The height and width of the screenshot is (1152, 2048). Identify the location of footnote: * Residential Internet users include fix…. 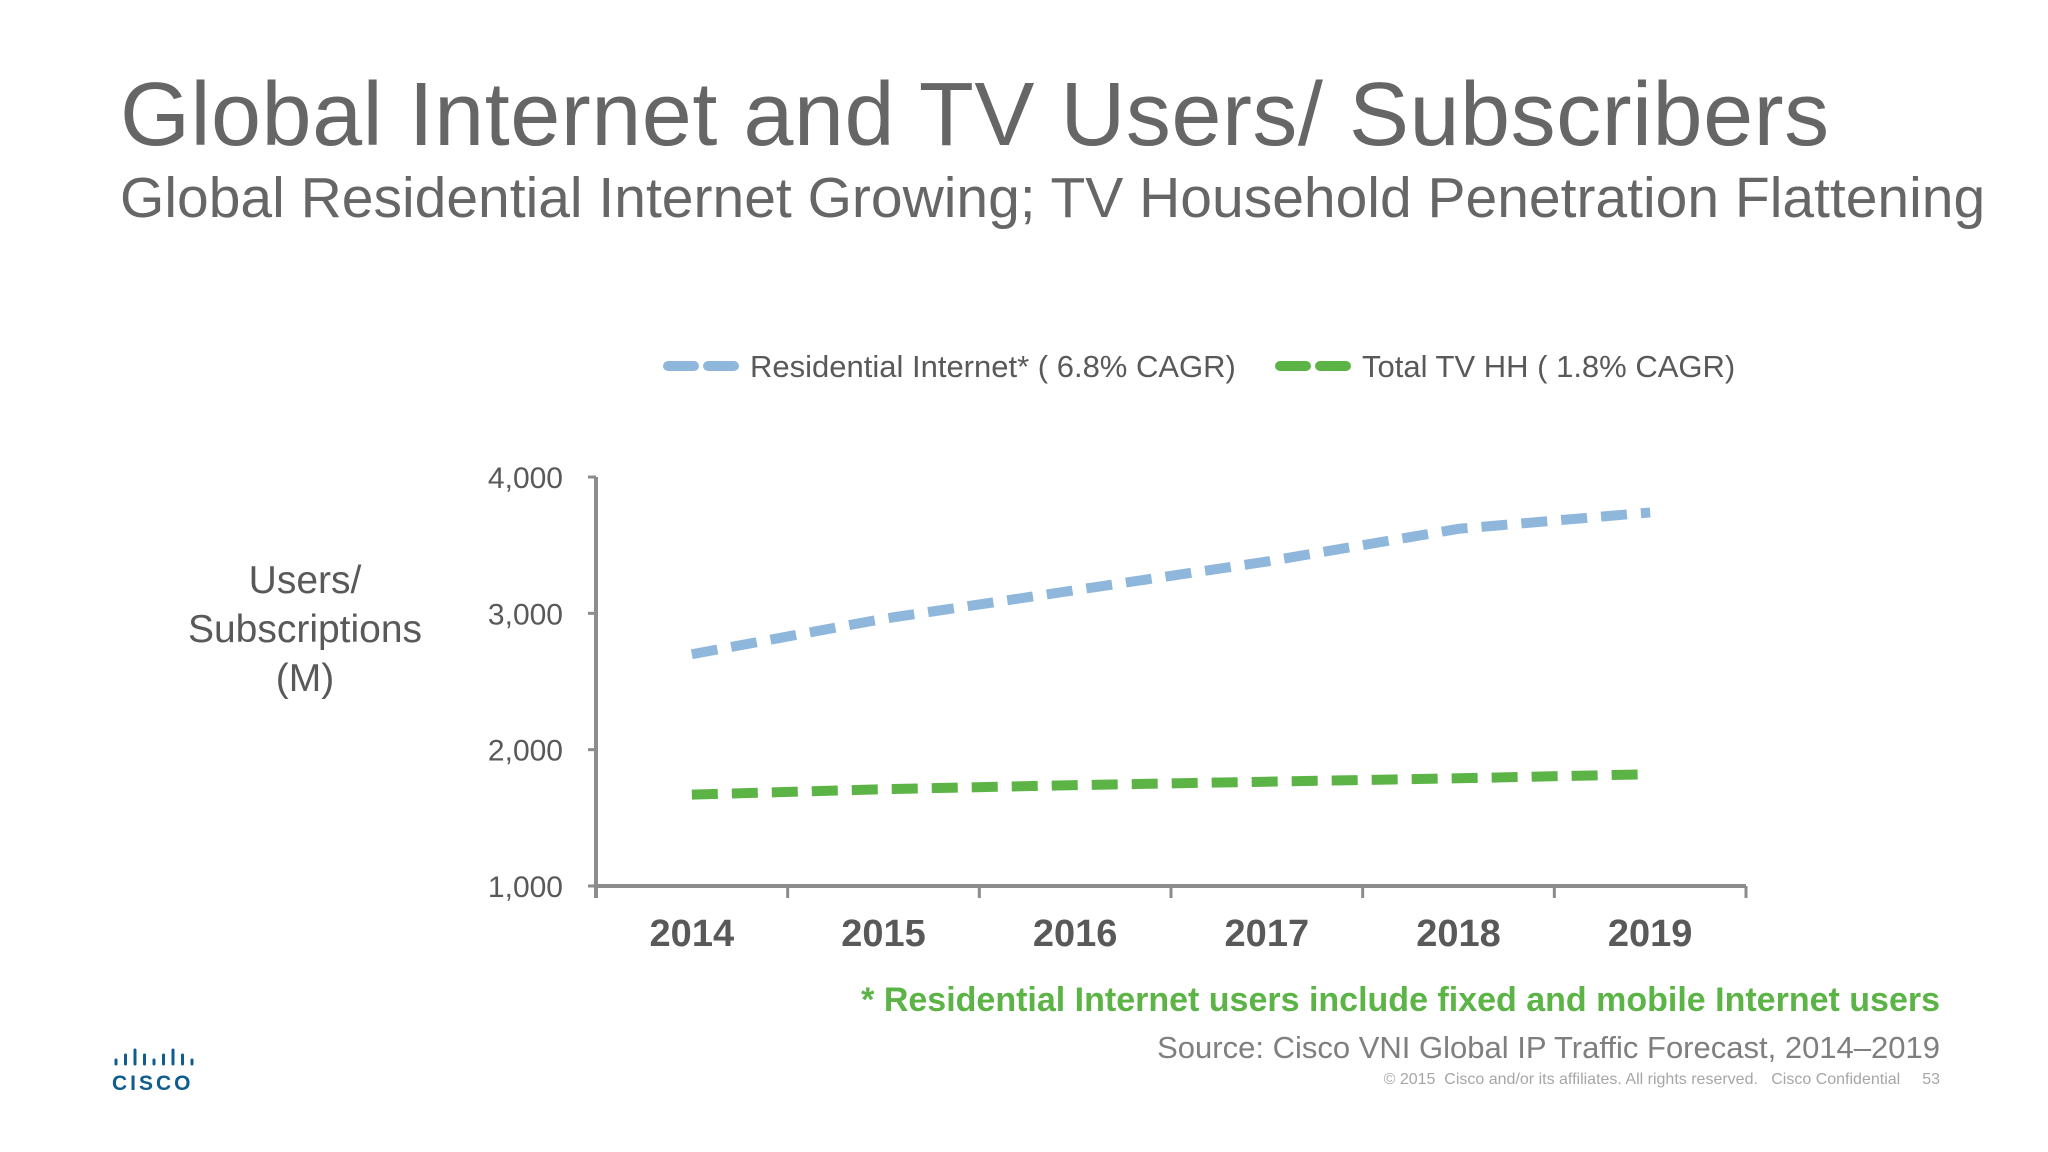
(1400, 1000).